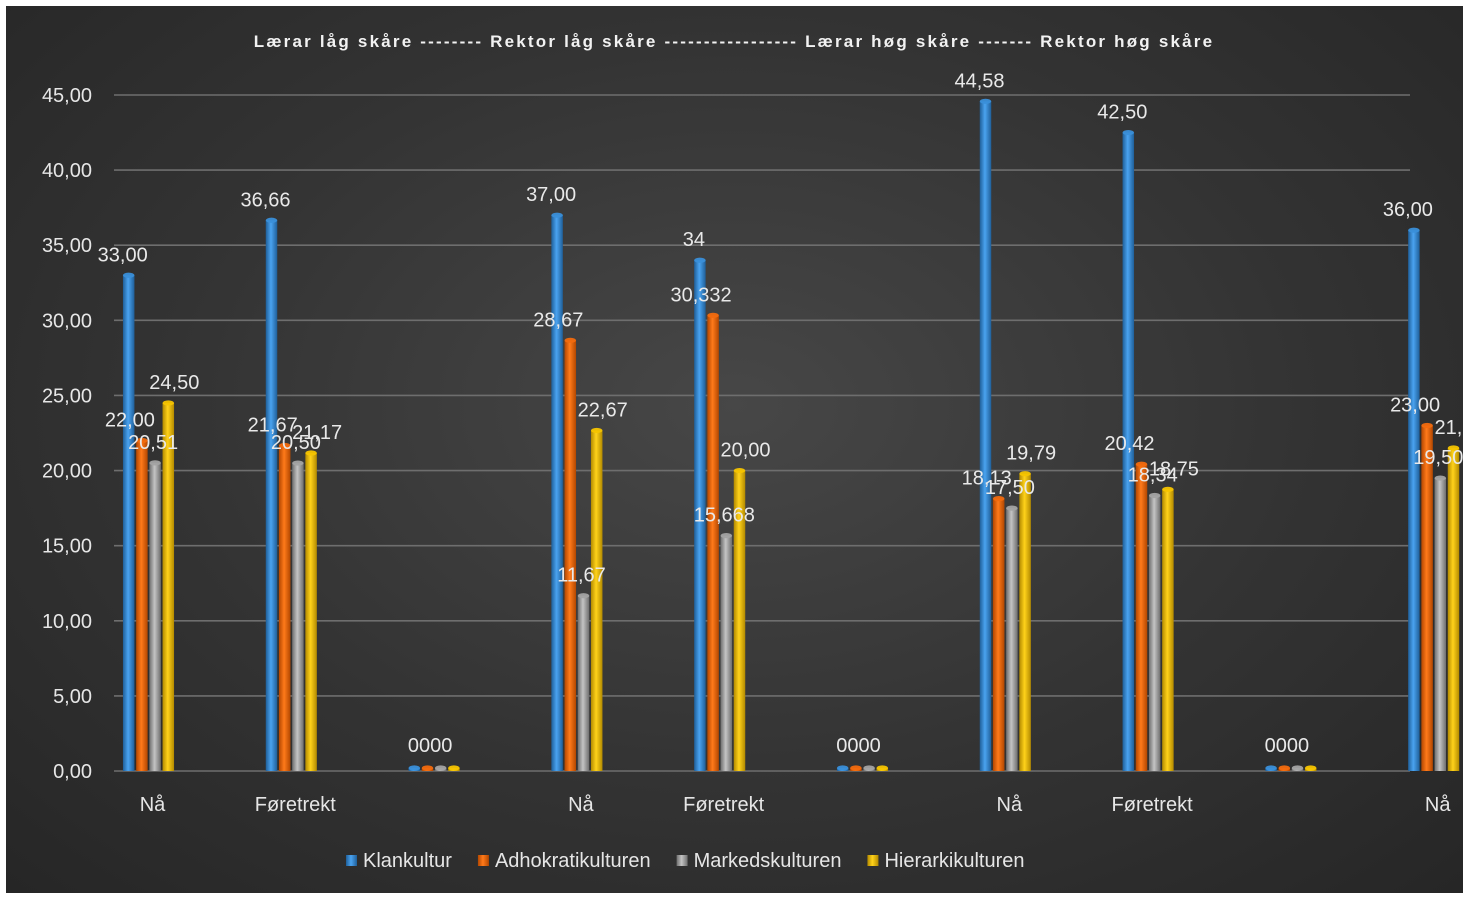 The height and width of the screenshot is (899, 1469). I want to click on data-label: 22,00, so click(130, 421).